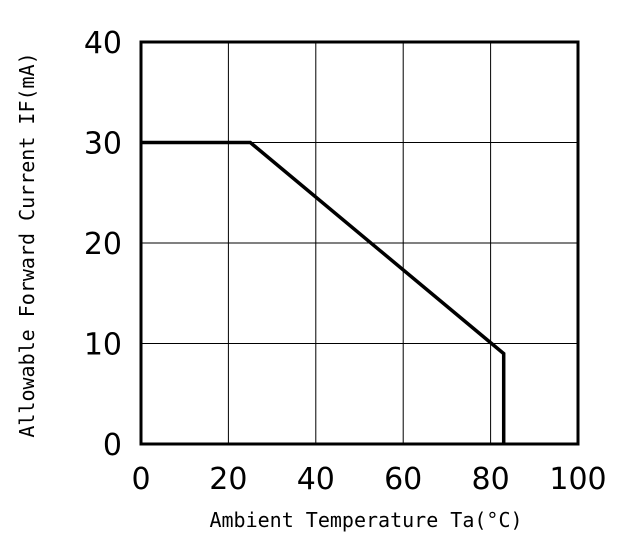 Image resolution: width=629 pixels, height=537 pixels. Describe the element at coordinates (103, 43) in the screenshot. I see `y-tick-label: 40` at that location.